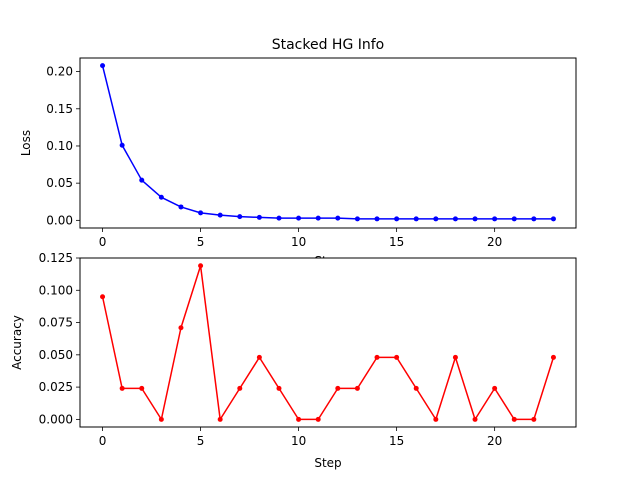  Describe the element at coordinates (328, 45) in the screenshot. I see `chart-title: Stacked HG Info` at that location.